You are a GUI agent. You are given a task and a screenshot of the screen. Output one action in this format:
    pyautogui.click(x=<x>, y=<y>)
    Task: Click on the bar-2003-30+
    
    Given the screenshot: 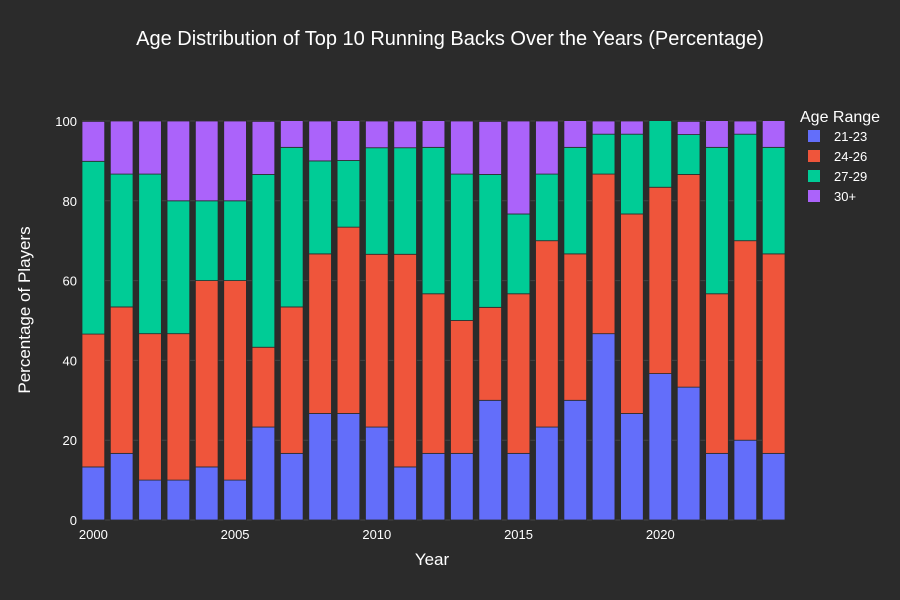 What is the action you would take?
    pyautogui.click(x=178, y=161)
    